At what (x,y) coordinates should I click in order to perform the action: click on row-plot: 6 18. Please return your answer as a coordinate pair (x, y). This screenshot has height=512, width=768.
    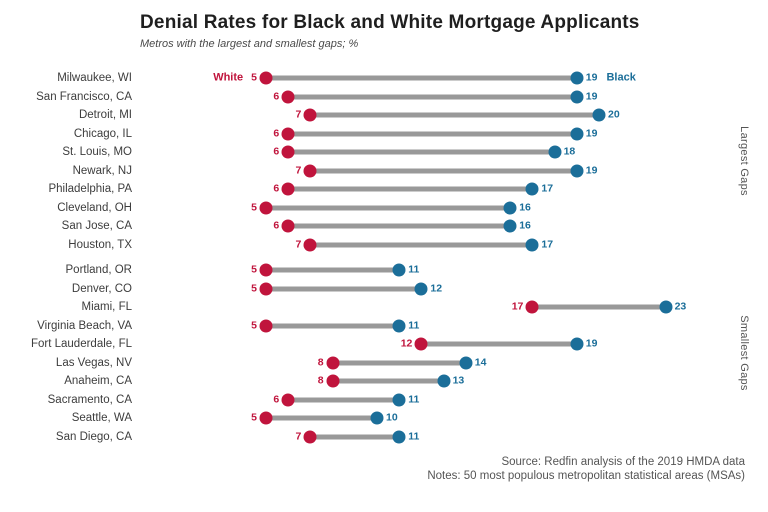
    Looking at the image, I should click on (432, 152).